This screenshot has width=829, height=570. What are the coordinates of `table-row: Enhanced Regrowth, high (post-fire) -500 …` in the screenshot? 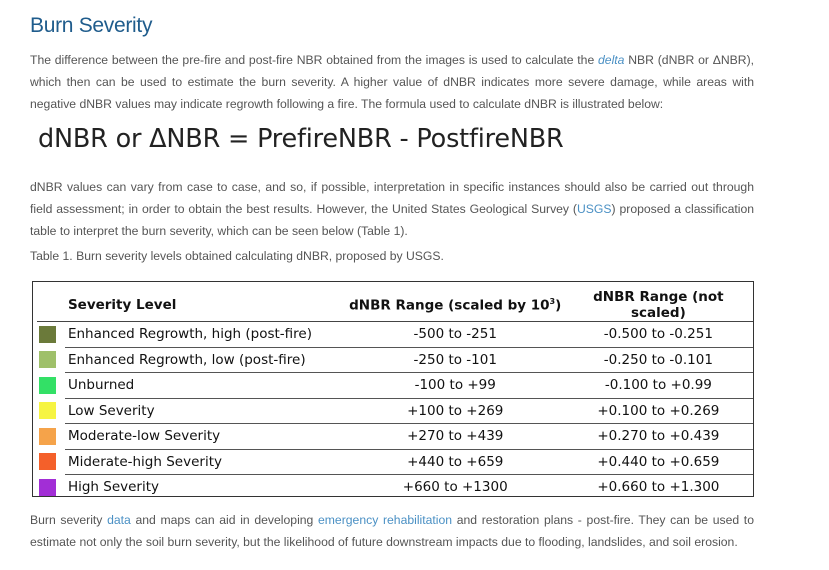 It's located at (395, 334).